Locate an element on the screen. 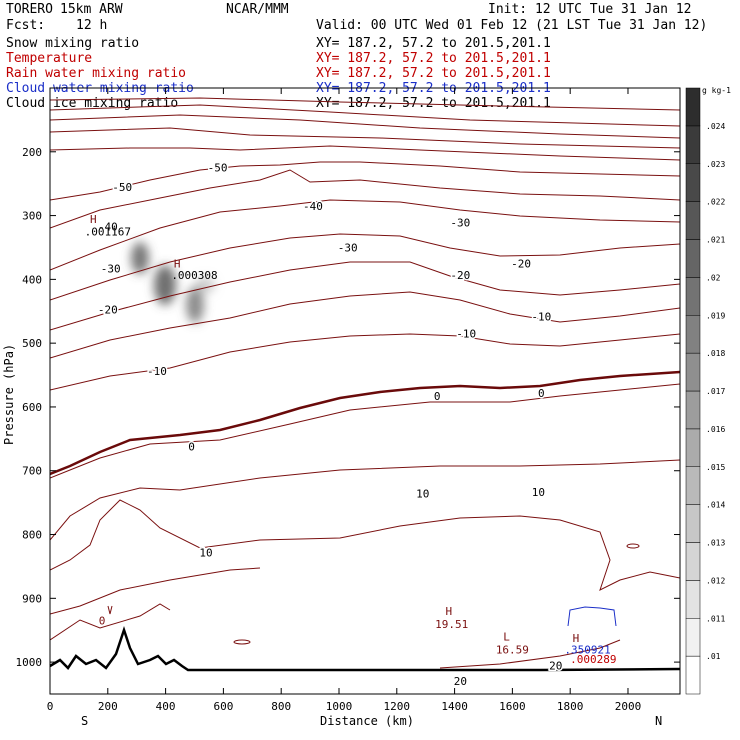 The height and width of the screenshot is (740, 740). colorbar-tick-label: .018 is located at coordinates (715, 353).